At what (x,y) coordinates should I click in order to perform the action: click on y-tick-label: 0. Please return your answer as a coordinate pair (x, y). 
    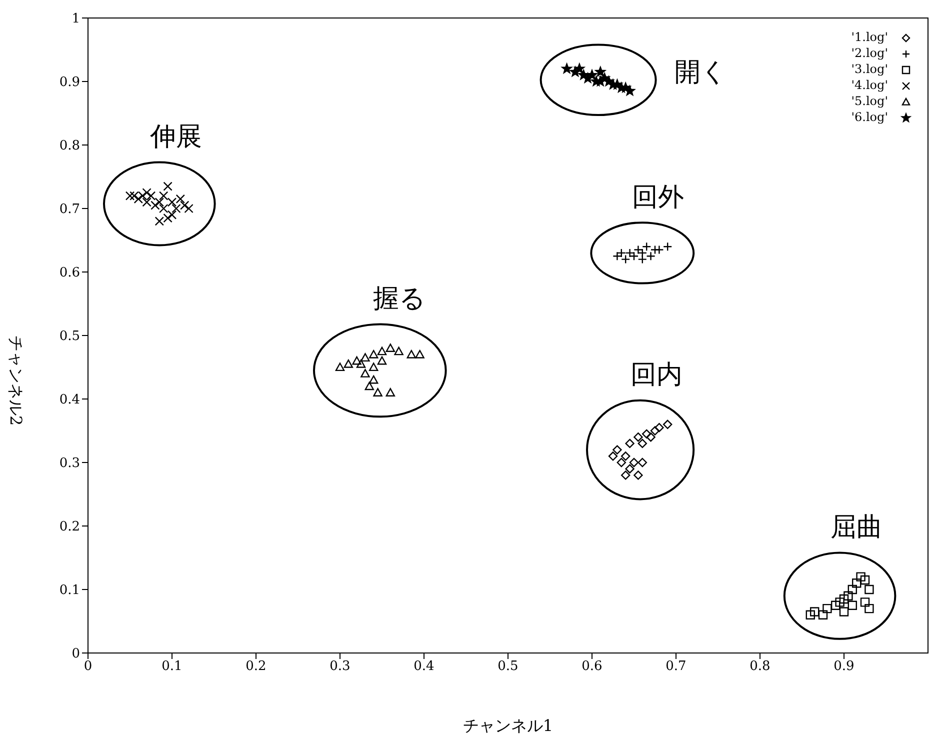
    Looking at the image, I should click on (76, 654).